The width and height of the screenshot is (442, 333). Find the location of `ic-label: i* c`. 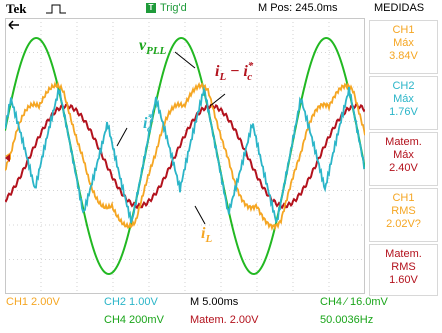

ic-label: i* c is located at coordinates (148, 123).